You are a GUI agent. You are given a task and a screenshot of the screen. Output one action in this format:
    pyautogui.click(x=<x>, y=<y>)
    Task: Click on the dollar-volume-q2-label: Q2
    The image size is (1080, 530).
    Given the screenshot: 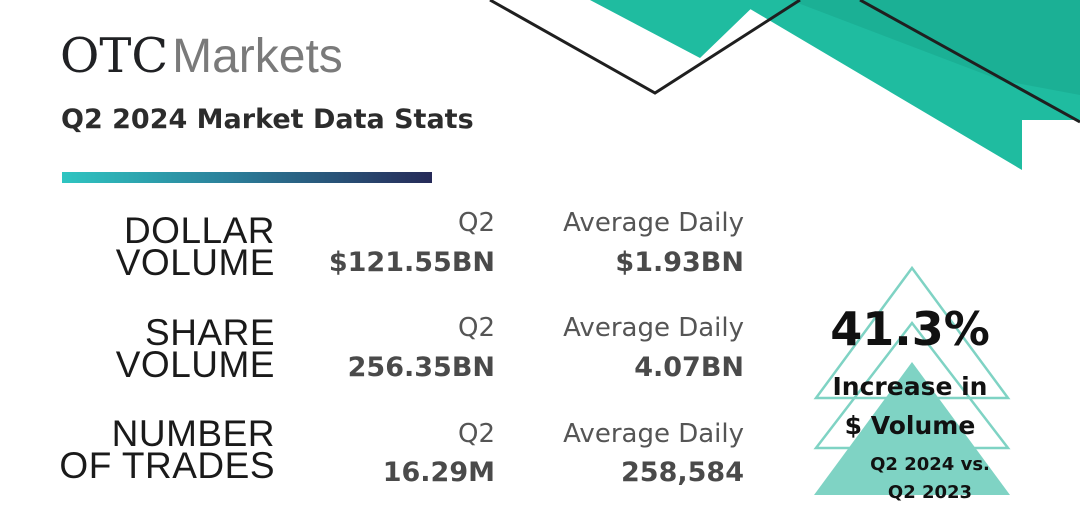 What is the action you would take?
    pyautogui.click(x=476, y=223)
    